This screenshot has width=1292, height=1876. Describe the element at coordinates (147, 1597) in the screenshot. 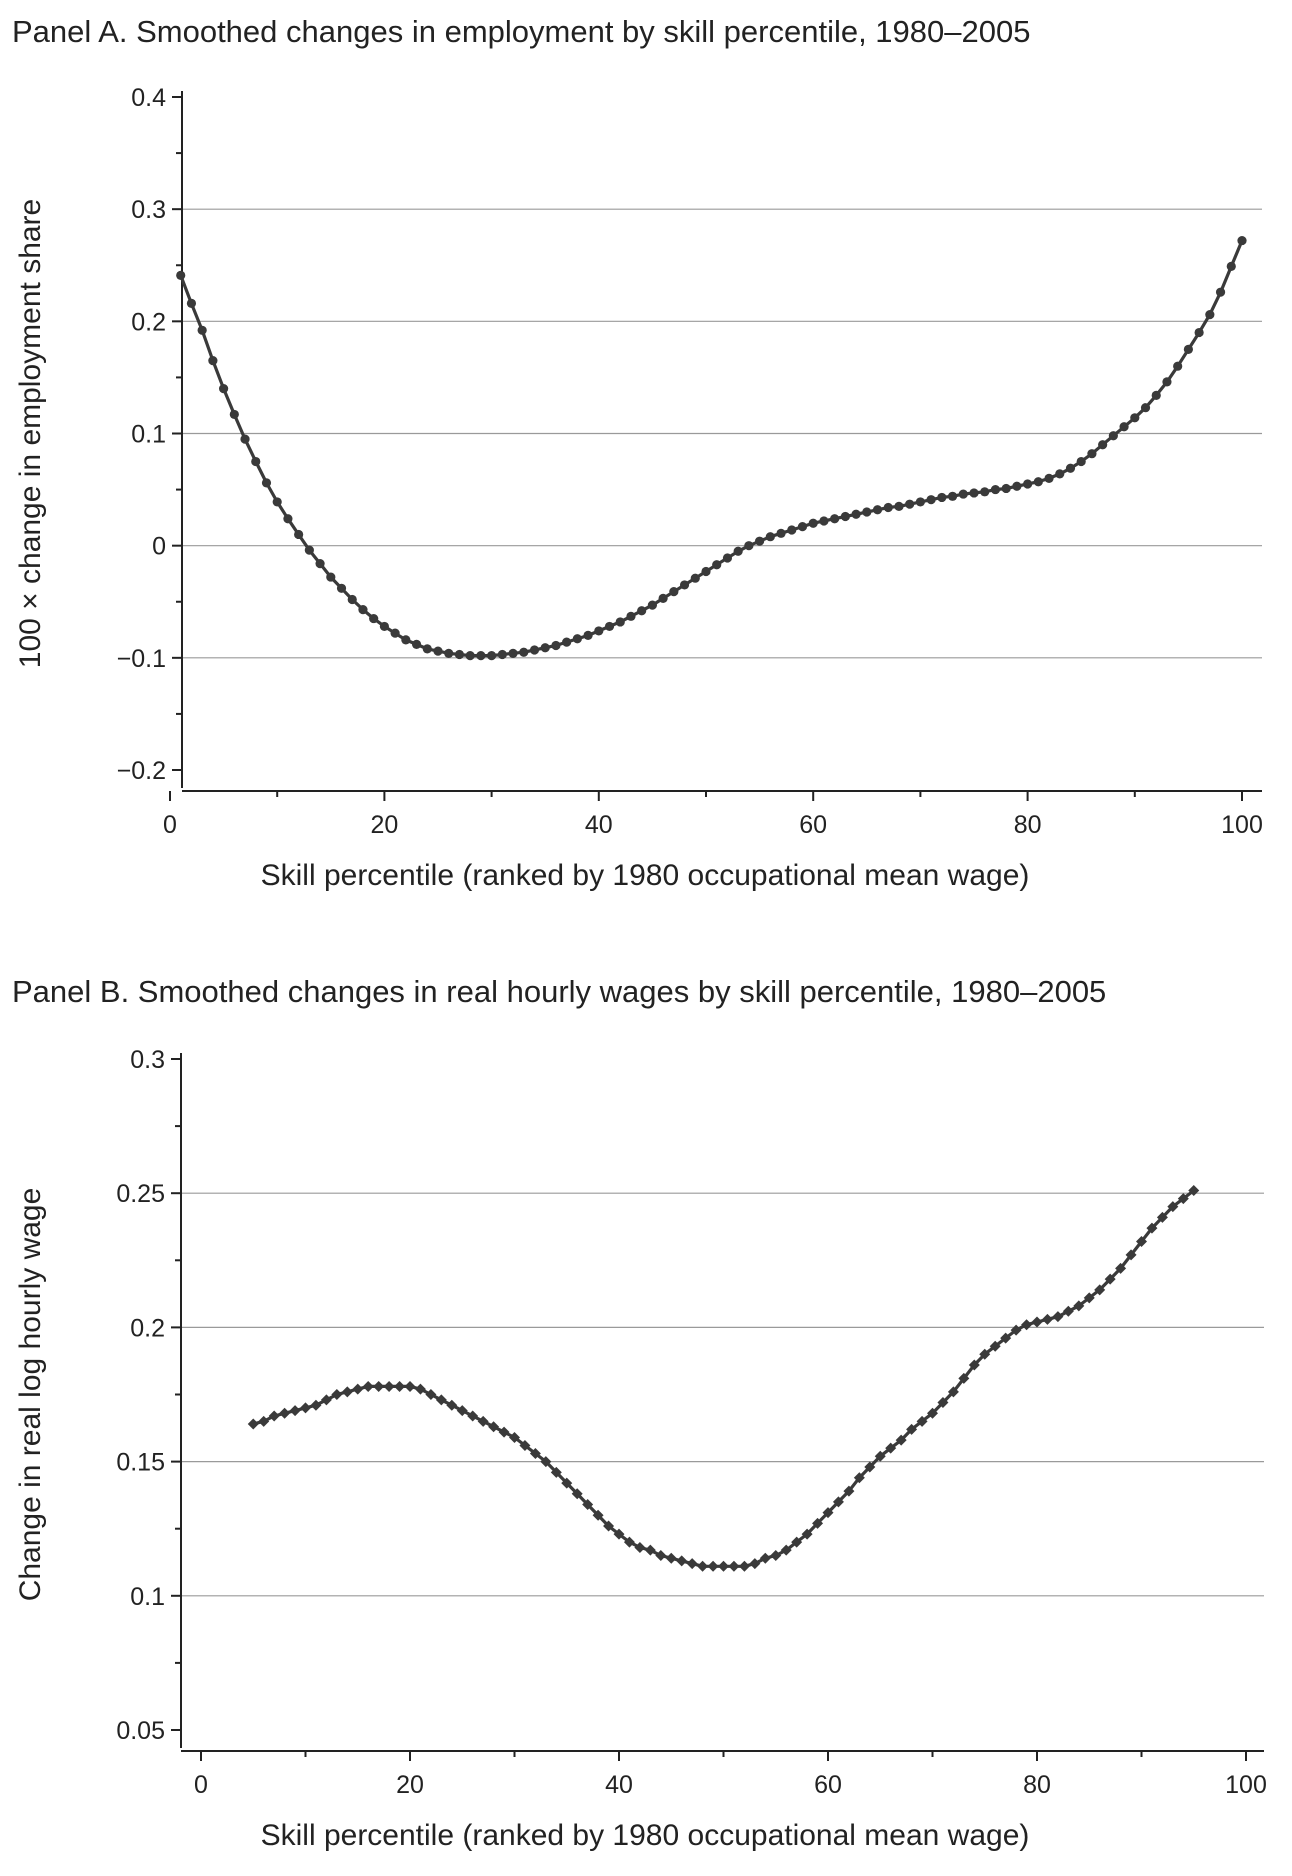

I see `y-tick-label: 0.1` at that location.